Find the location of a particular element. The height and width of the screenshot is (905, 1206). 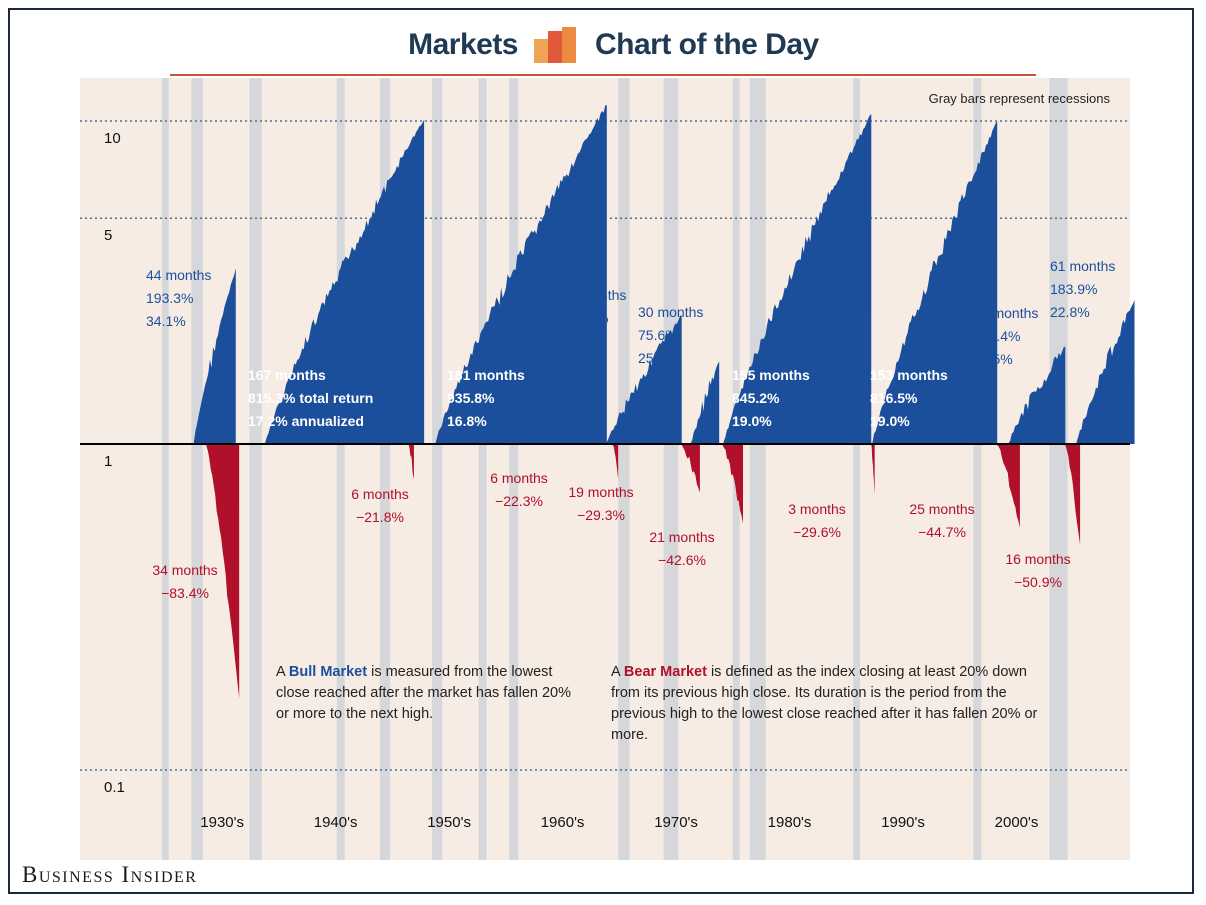

header-section-label: Markets is located at coordinates (463, 44).